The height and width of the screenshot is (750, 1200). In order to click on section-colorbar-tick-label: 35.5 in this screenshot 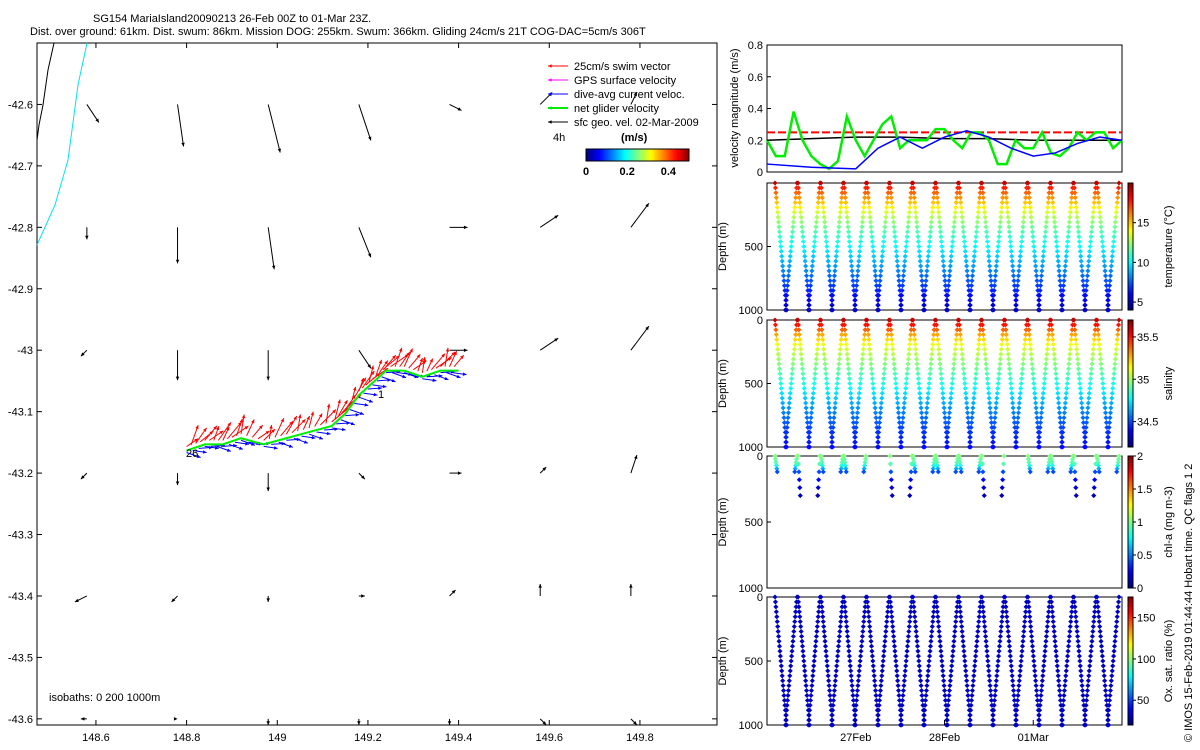, I will do `click(1147, 338)`.